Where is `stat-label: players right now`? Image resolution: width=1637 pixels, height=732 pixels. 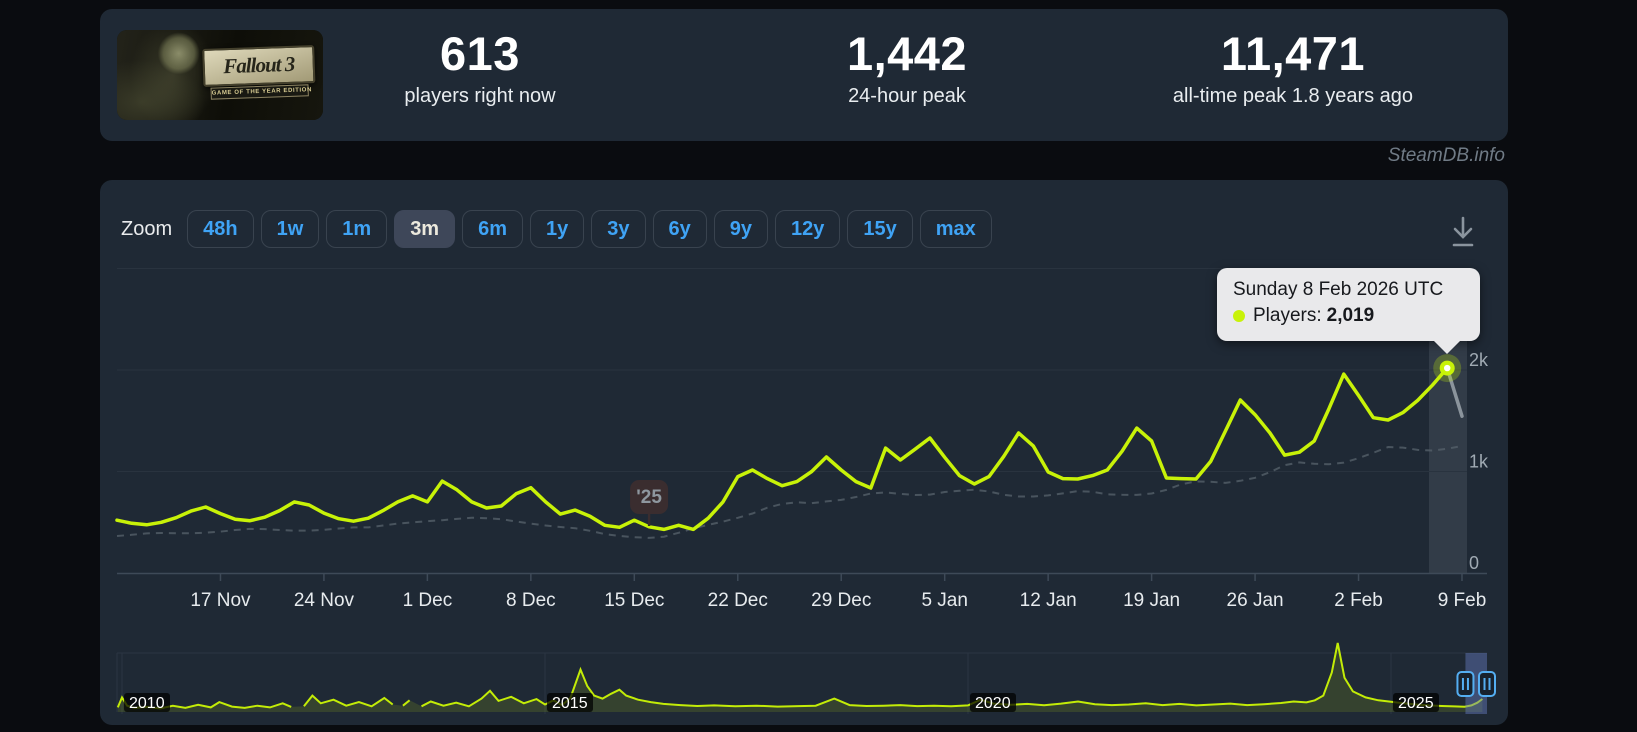 stat-label: players right now is located at coordinates (480, 96).